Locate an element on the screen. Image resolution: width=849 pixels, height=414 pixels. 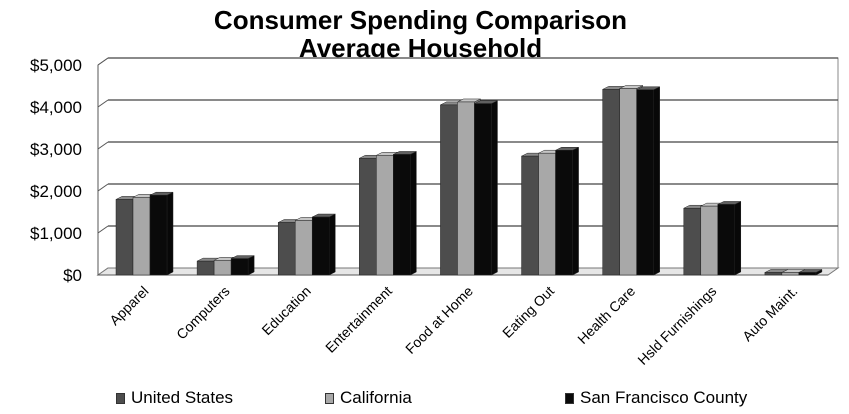
bar-san-francisco-county-entertainment is located at coordinates (402, 215).